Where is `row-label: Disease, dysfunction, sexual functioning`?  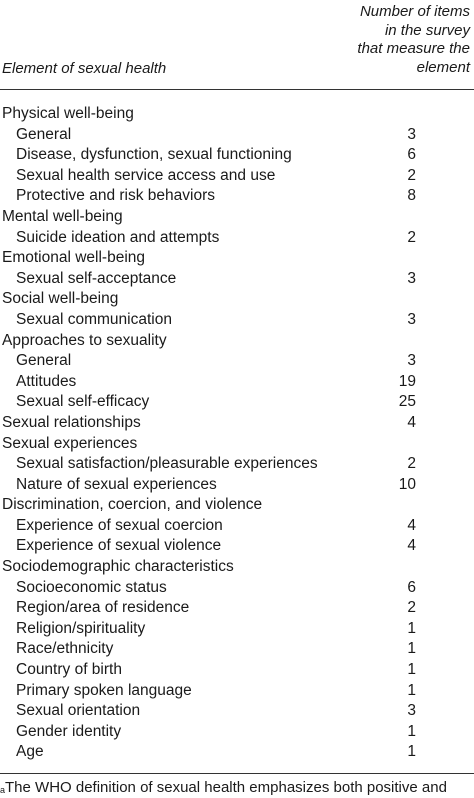 row-label: Disease, dysfunction, sexual functioning is located at coordinates (154, 155).